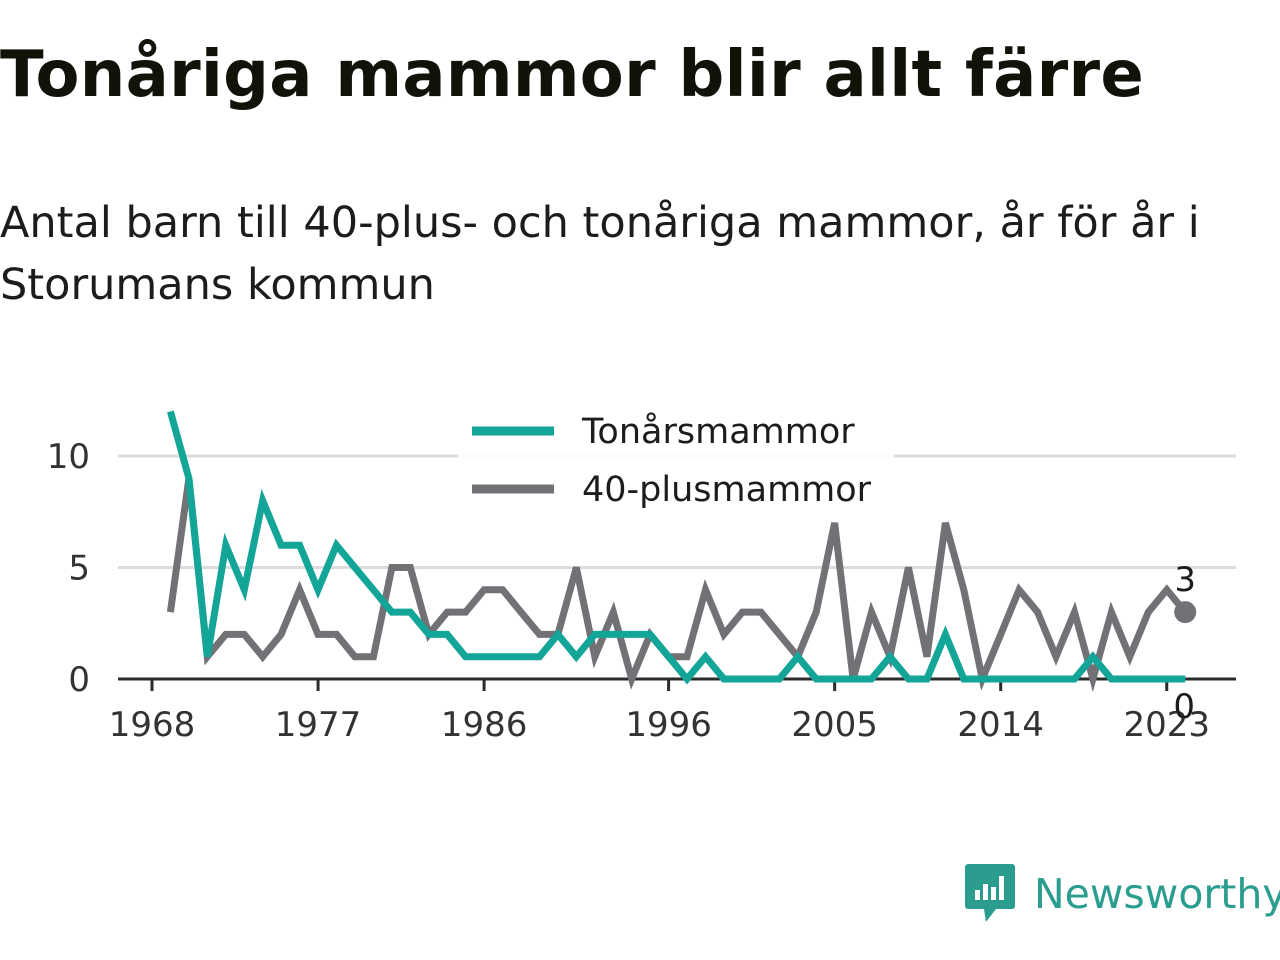 Image resolution: width=1280 pixels, height=960 pixels. I want to click on legend: Tonårsmammor 40-plusmammor, so click(676, 458).